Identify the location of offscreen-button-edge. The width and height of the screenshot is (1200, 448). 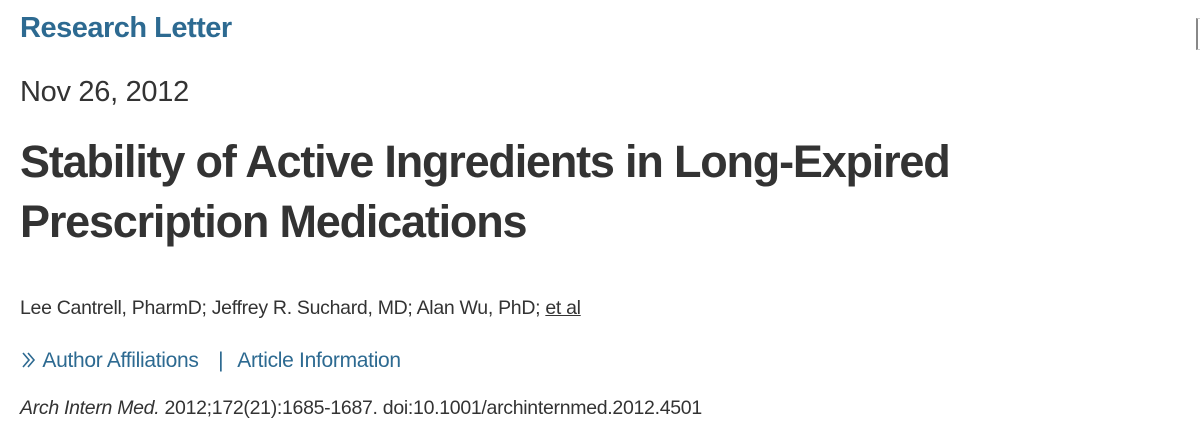
(1198, 34).